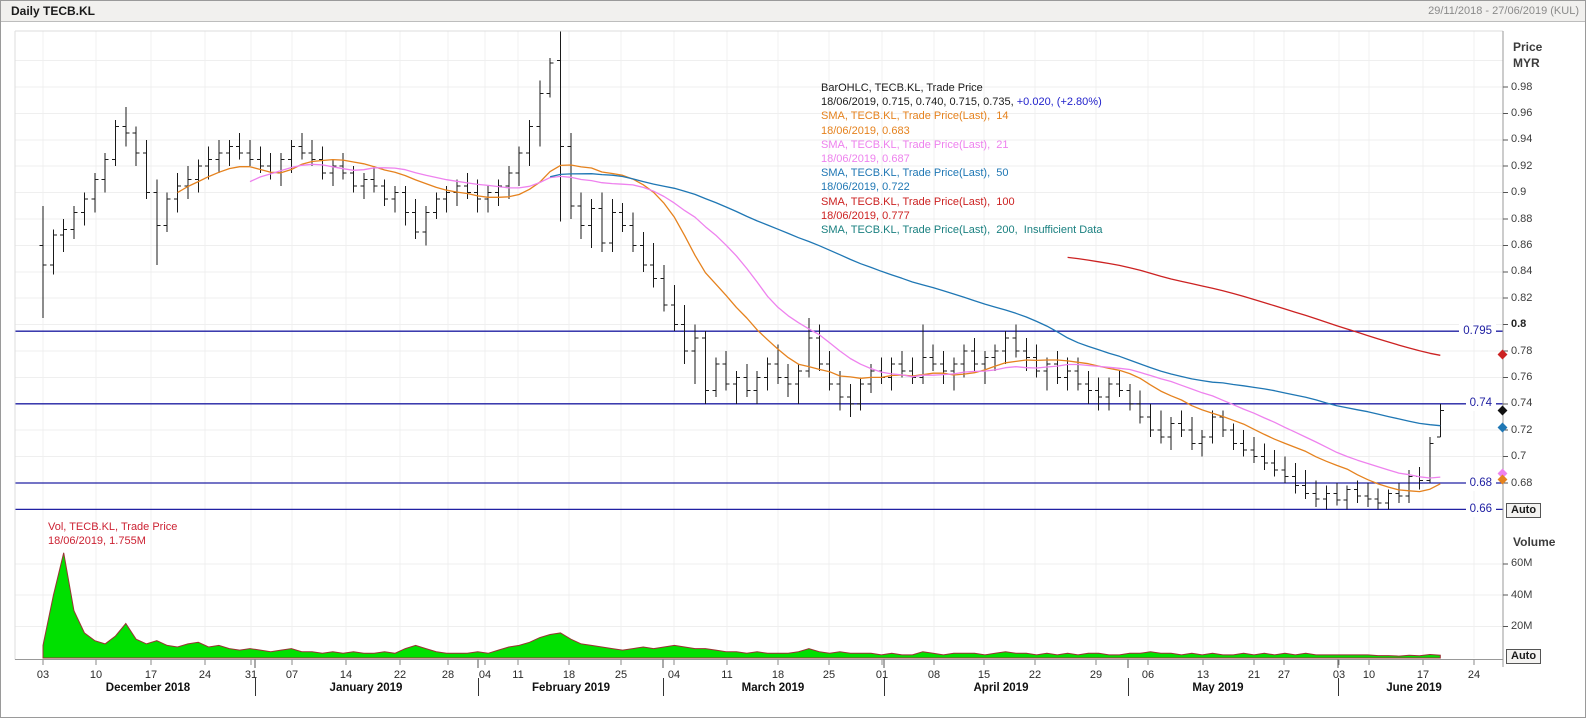  I want to click on x-axis-day-label: 28, so click(448, 675).